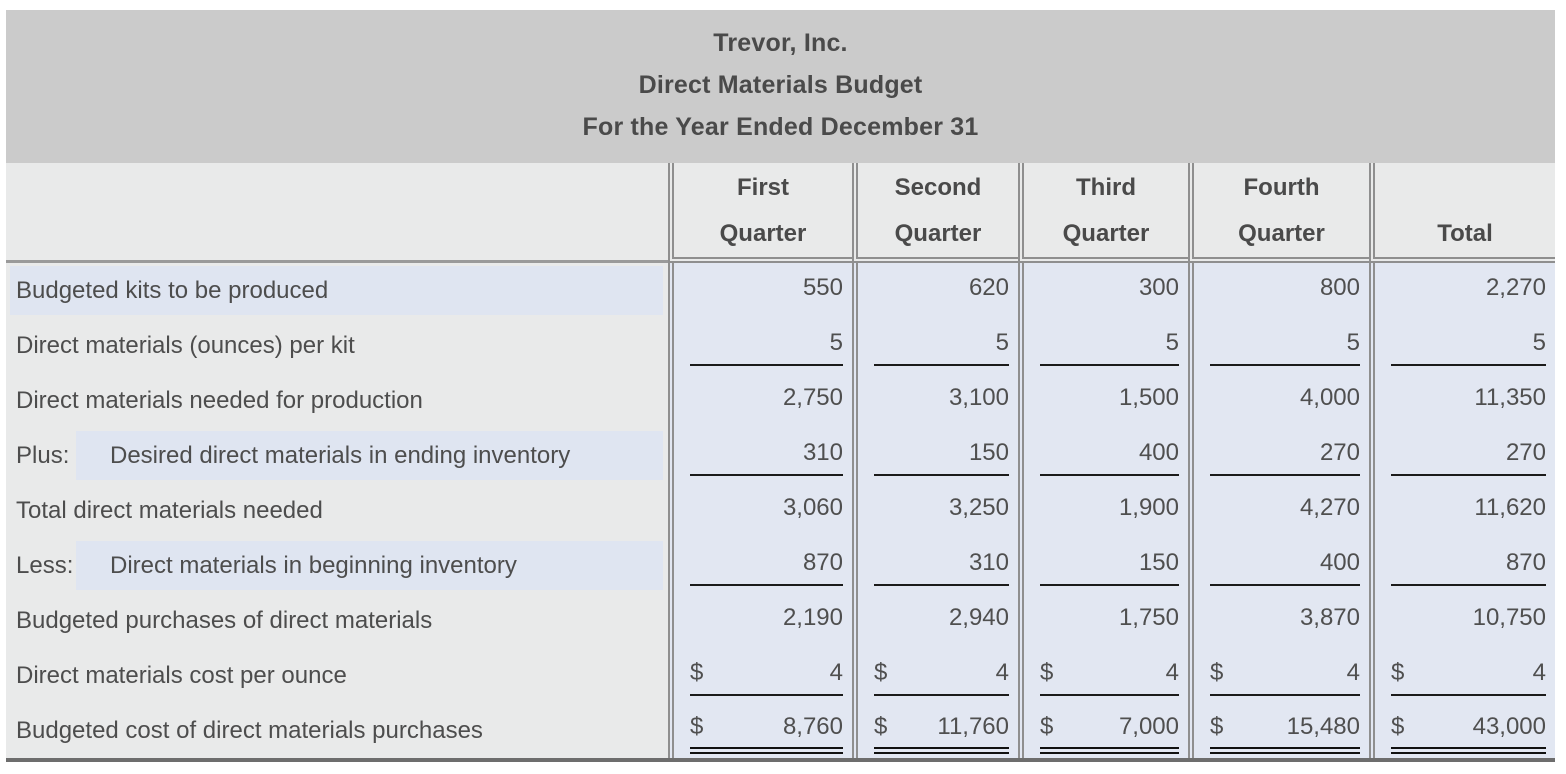 The width and height of the screenshot is (1566, 774). Describe the element at coordinates (1109, 457) in the screenshot. I see `underlined-value-line: 400` at that location.